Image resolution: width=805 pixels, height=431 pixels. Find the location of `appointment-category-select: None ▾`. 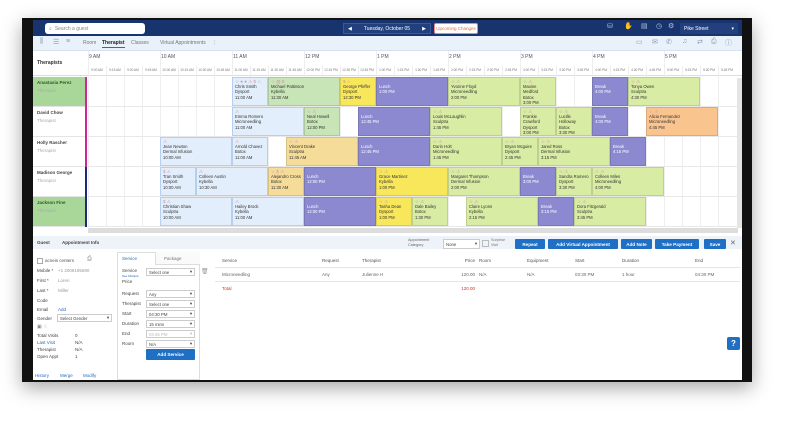

appointment-category-select: None ▾ is located at coordinates (461, 244).